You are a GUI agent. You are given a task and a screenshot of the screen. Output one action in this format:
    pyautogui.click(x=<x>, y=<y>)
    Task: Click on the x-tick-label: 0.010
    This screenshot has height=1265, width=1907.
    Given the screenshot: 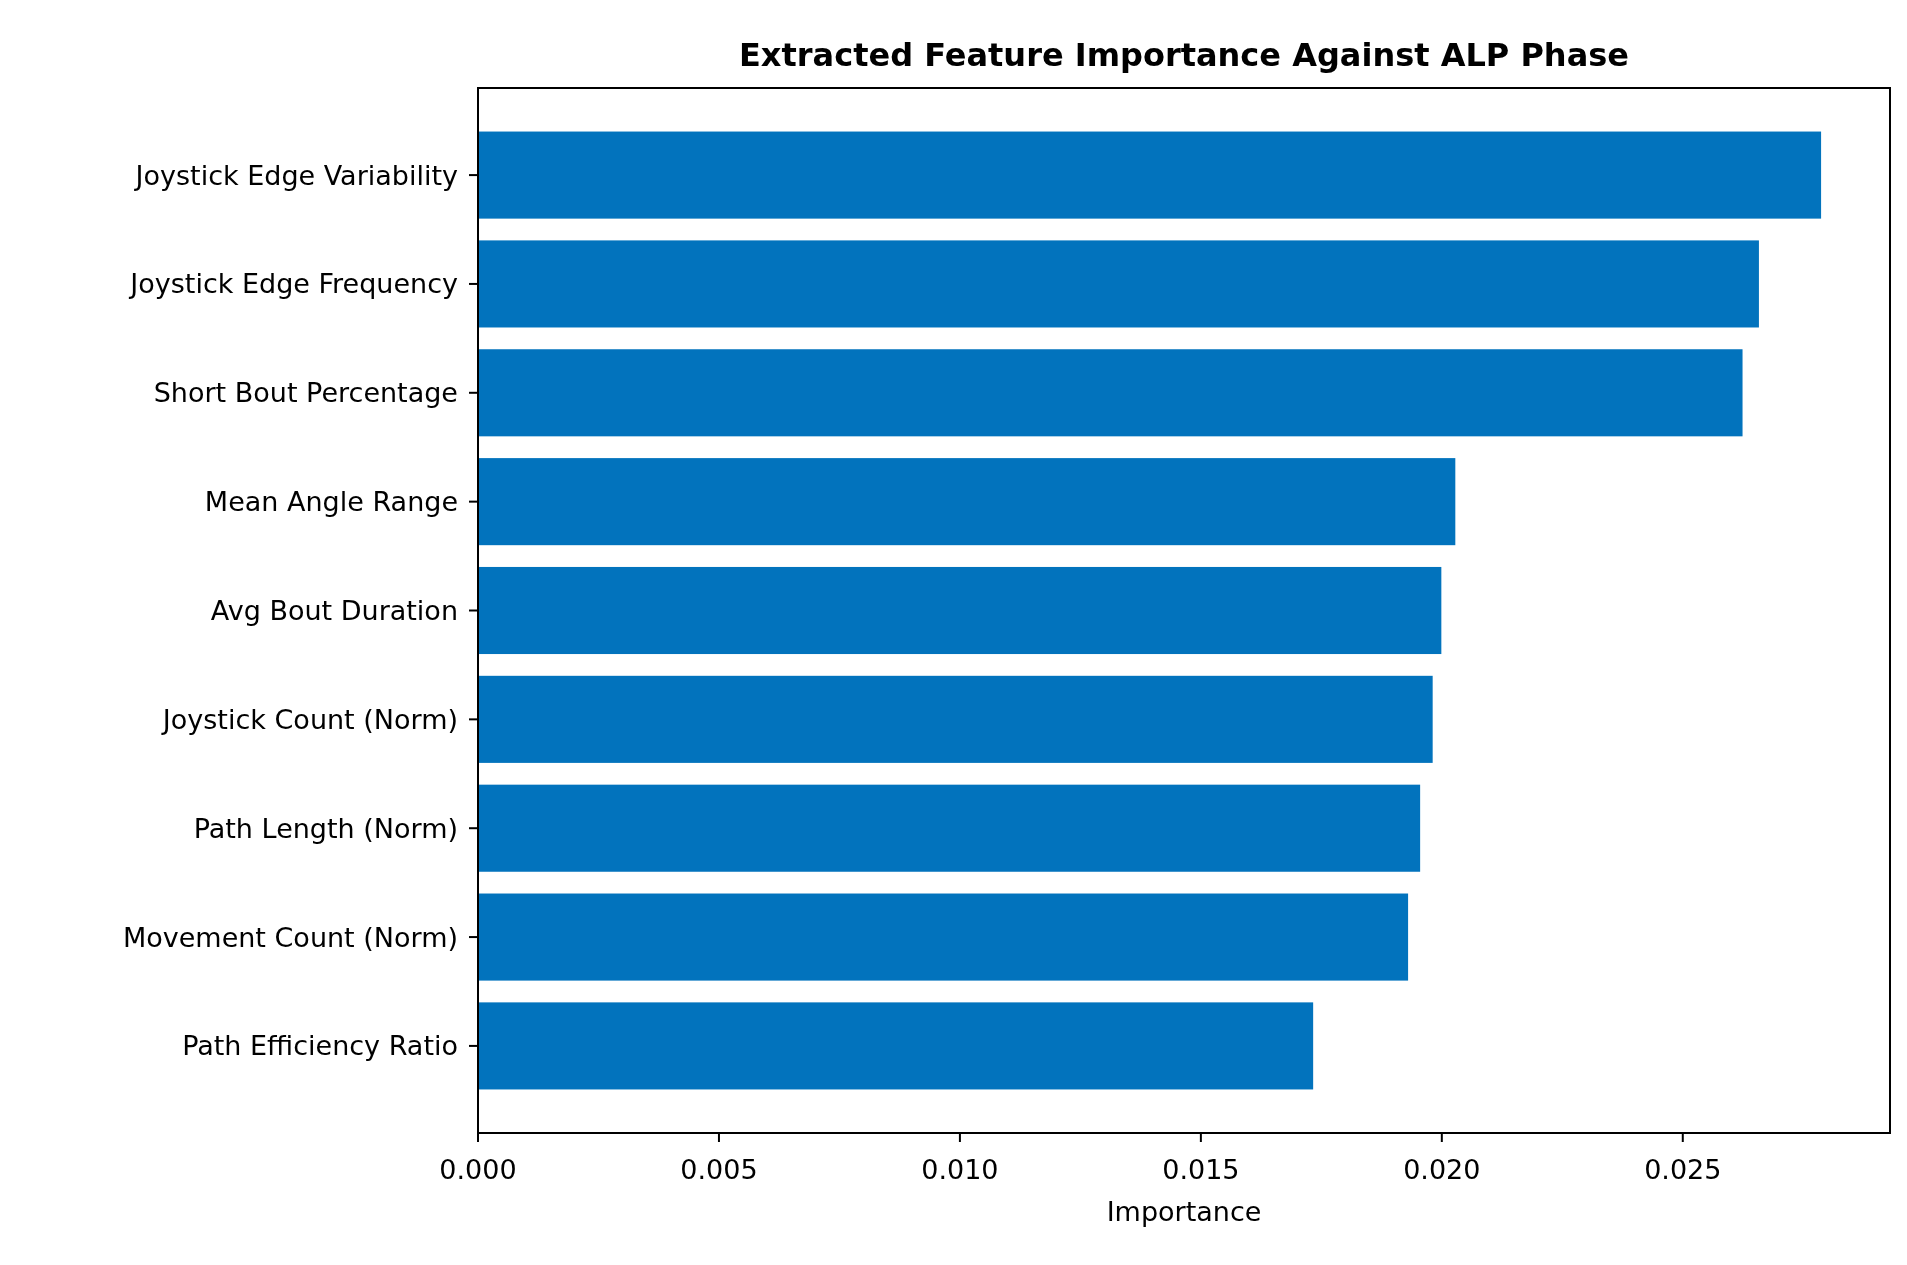 What is the action you would take?
    pyautogui.click(x=960, y=1169)
    